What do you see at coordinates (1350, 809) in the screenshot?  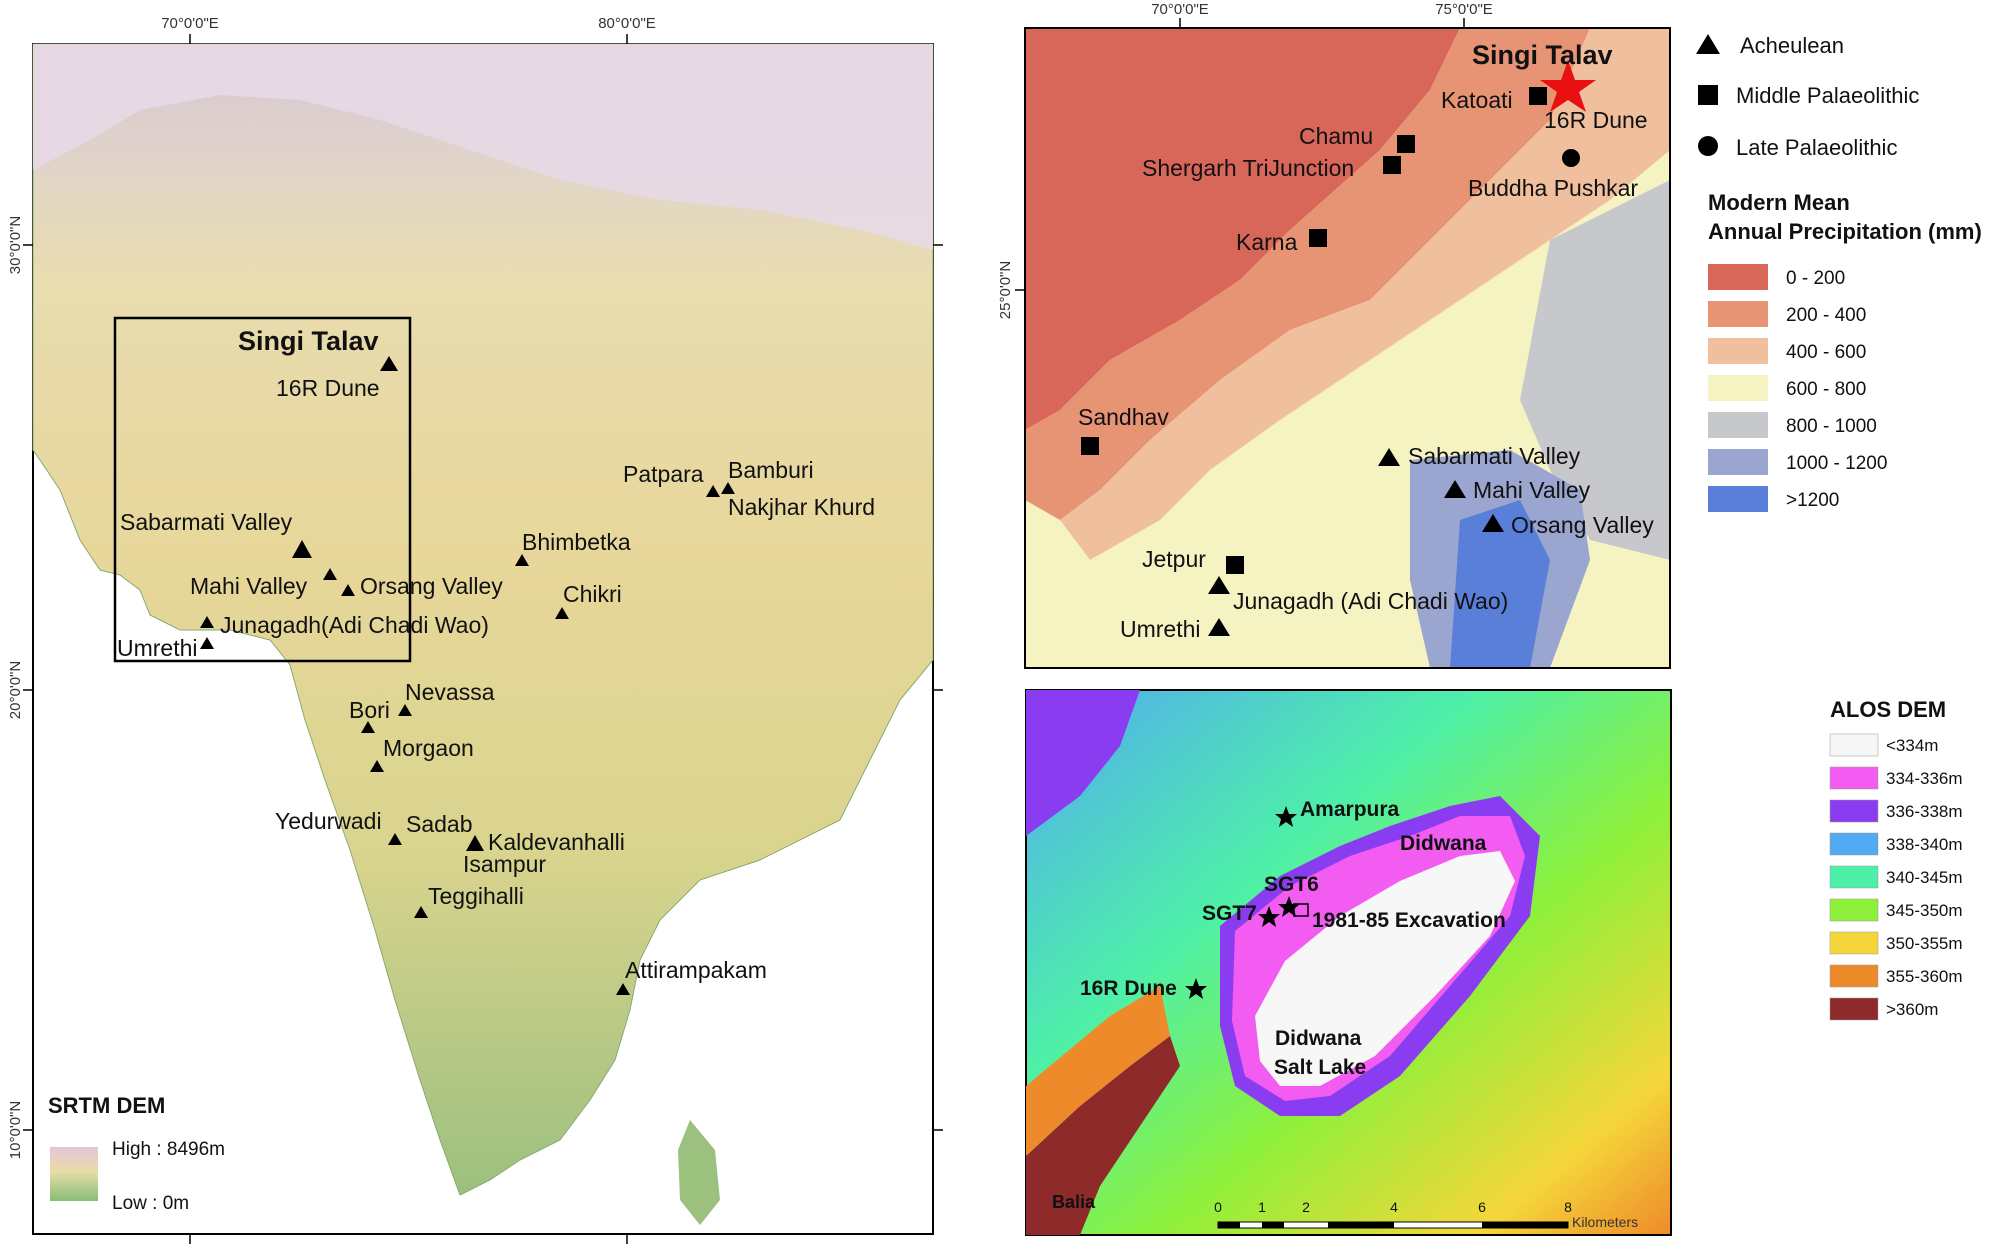 I see `dem-label-amarpura: Amarpura` at bounding box center [1350, 809].